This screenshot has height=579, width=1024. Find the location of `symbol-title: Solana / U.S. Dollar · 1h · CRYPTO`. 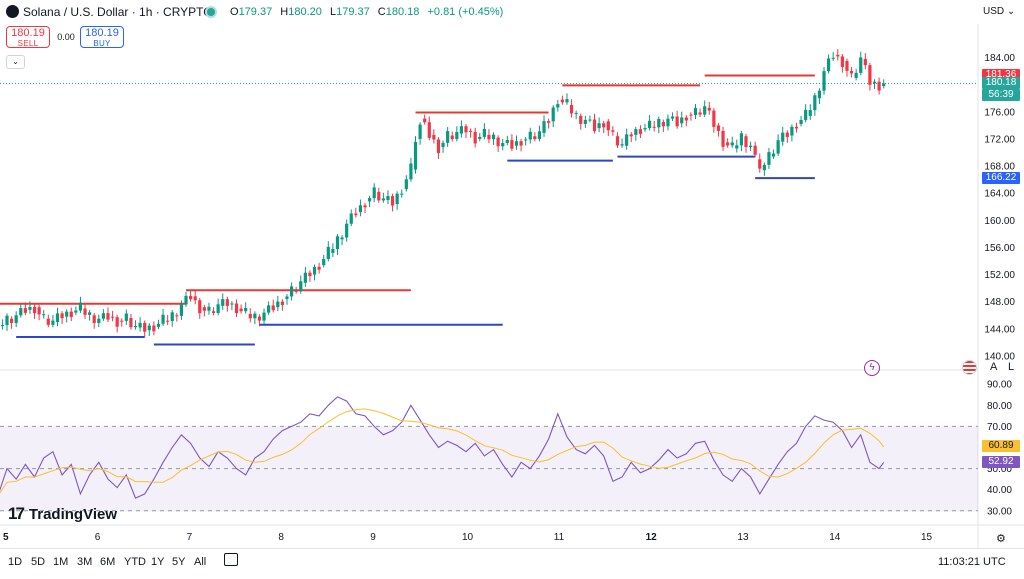

symbol-title: Solana / U.S. Dollar · 1h · CRYPTO is located at coordinates (118, 12).